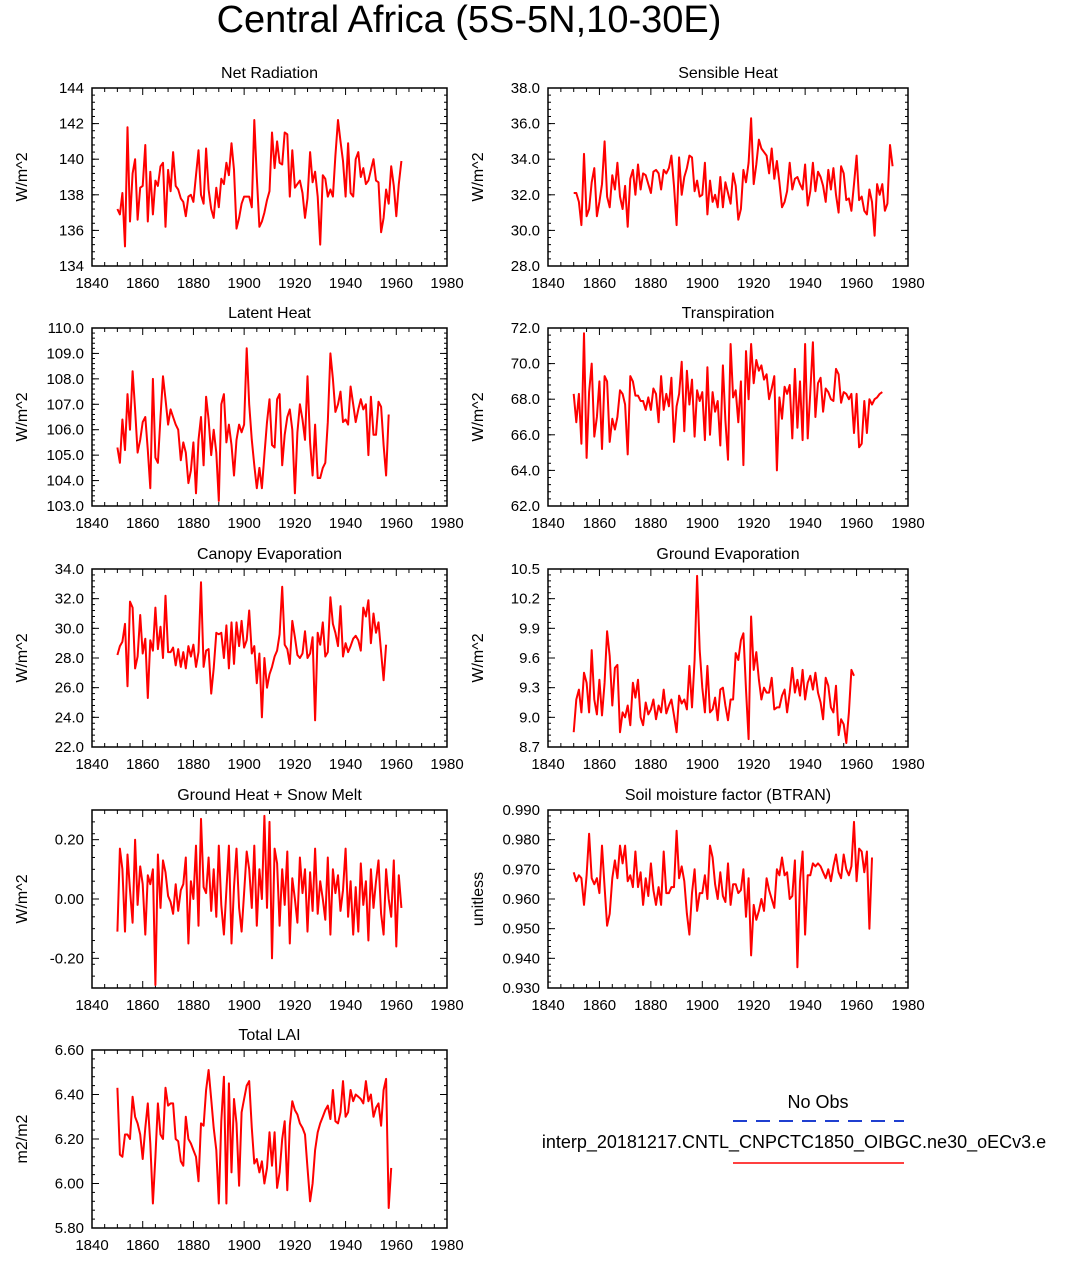 This screenshot has width=1076, height=1262. What do you see at coordinates (525, 435) in the screenshot?
I see `y-tick-label: 66.0` at bounding box center [525, 435].